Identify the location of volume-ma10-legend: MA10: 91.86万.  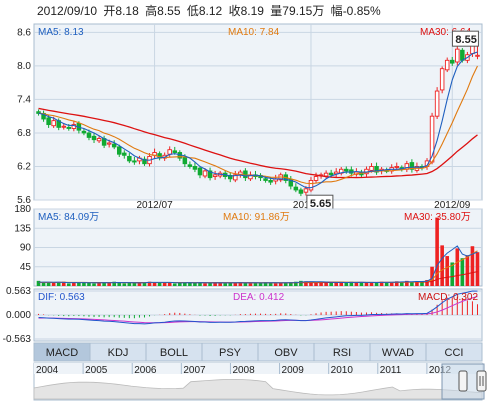
(256, 217).